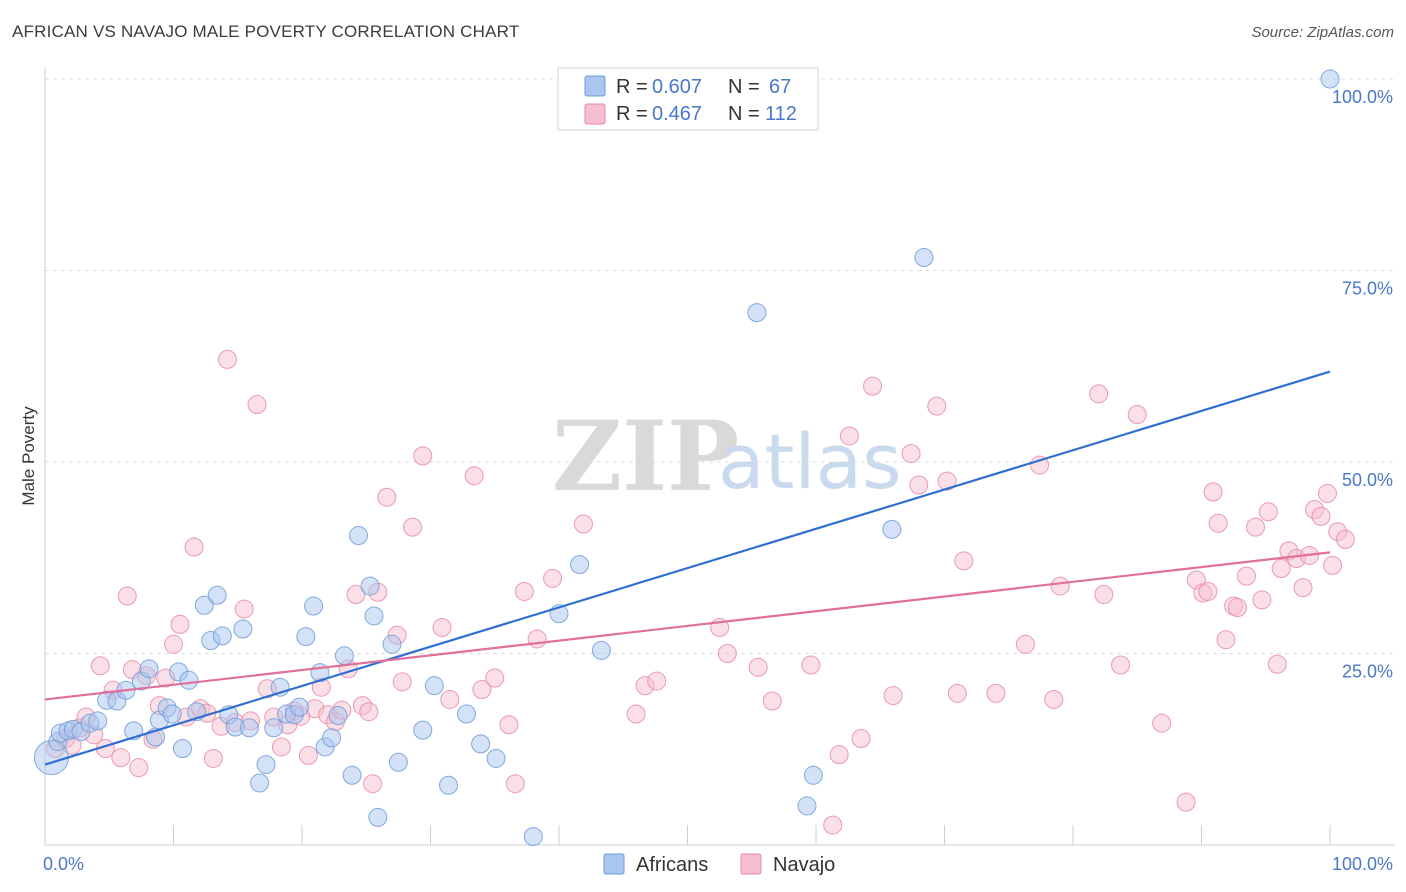  I want to click on x-tick-label-start: 0.0%, so click(63, 864).